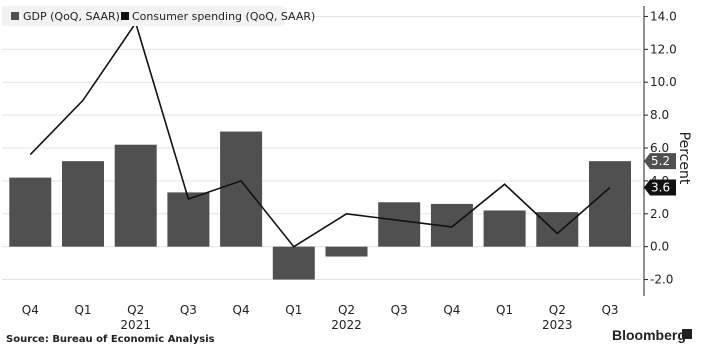 The width and height of the screenshot is (703, 344). What do you see at coordinates (110, 339) in the screenshot?
I see `source-note: Source: Bureau of Economic Analysis` at bounding box center [110, 339].